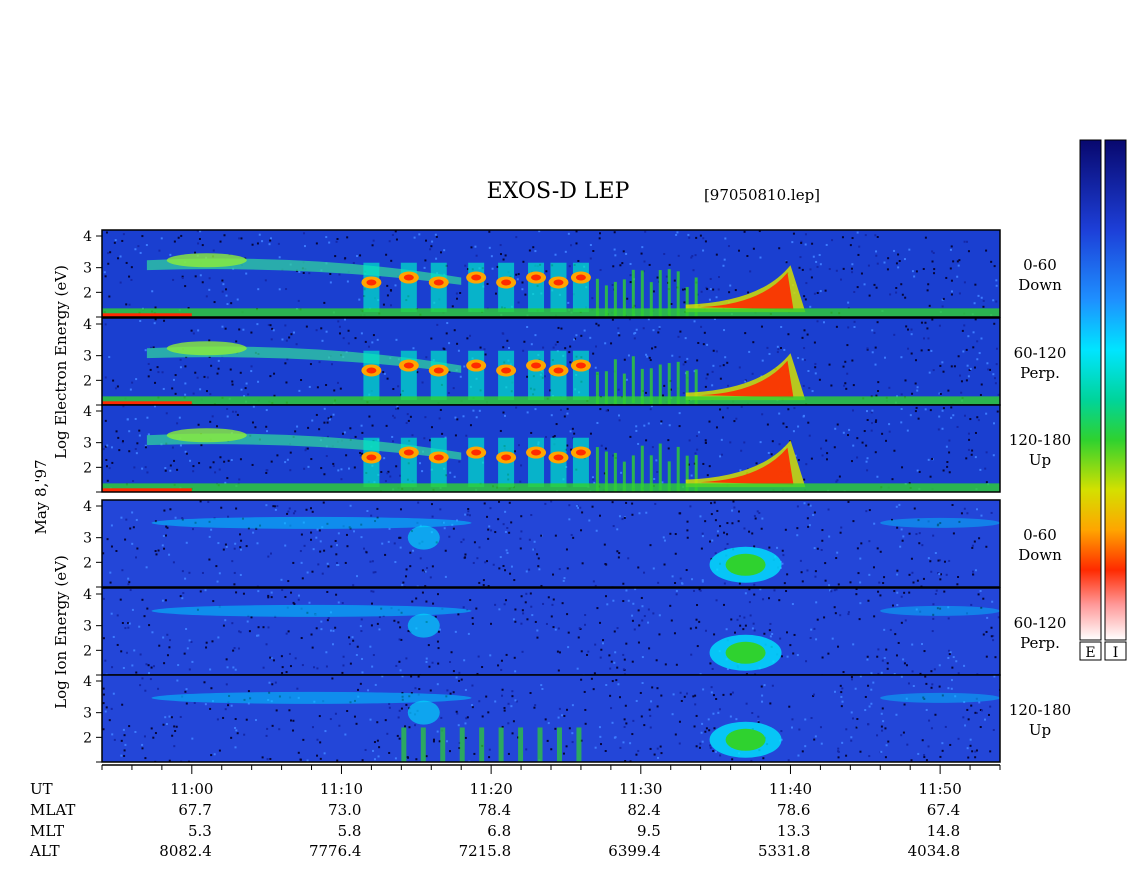  What do you see at coordinates (558, 191) in the screenshot?
I see `chart-title: EXOS-D LEP` at bounding box center [558, 191].